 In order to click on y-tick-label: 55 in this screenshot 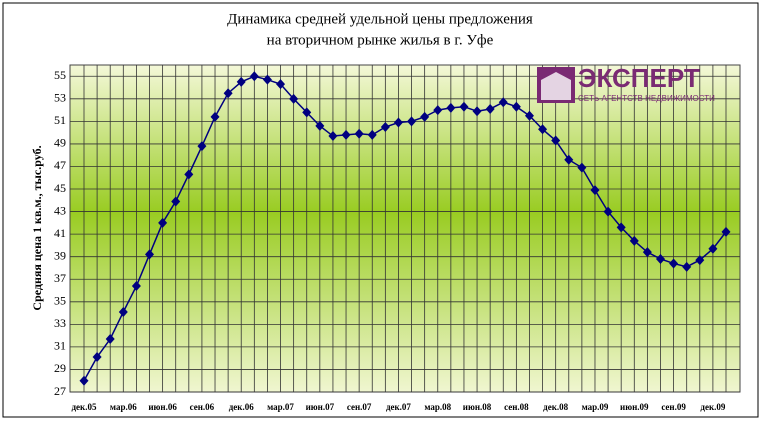, I will do `click(60, 75)`.